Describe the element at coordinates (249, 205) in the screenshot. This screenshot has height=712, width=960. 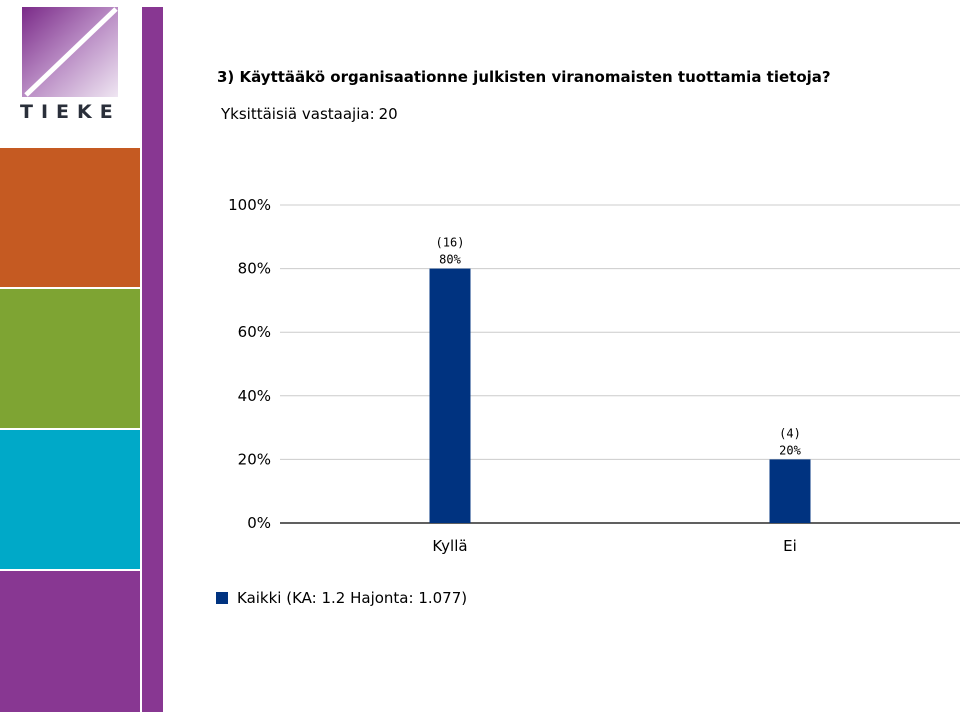
I see `y-tick-label: 100%` at that location.